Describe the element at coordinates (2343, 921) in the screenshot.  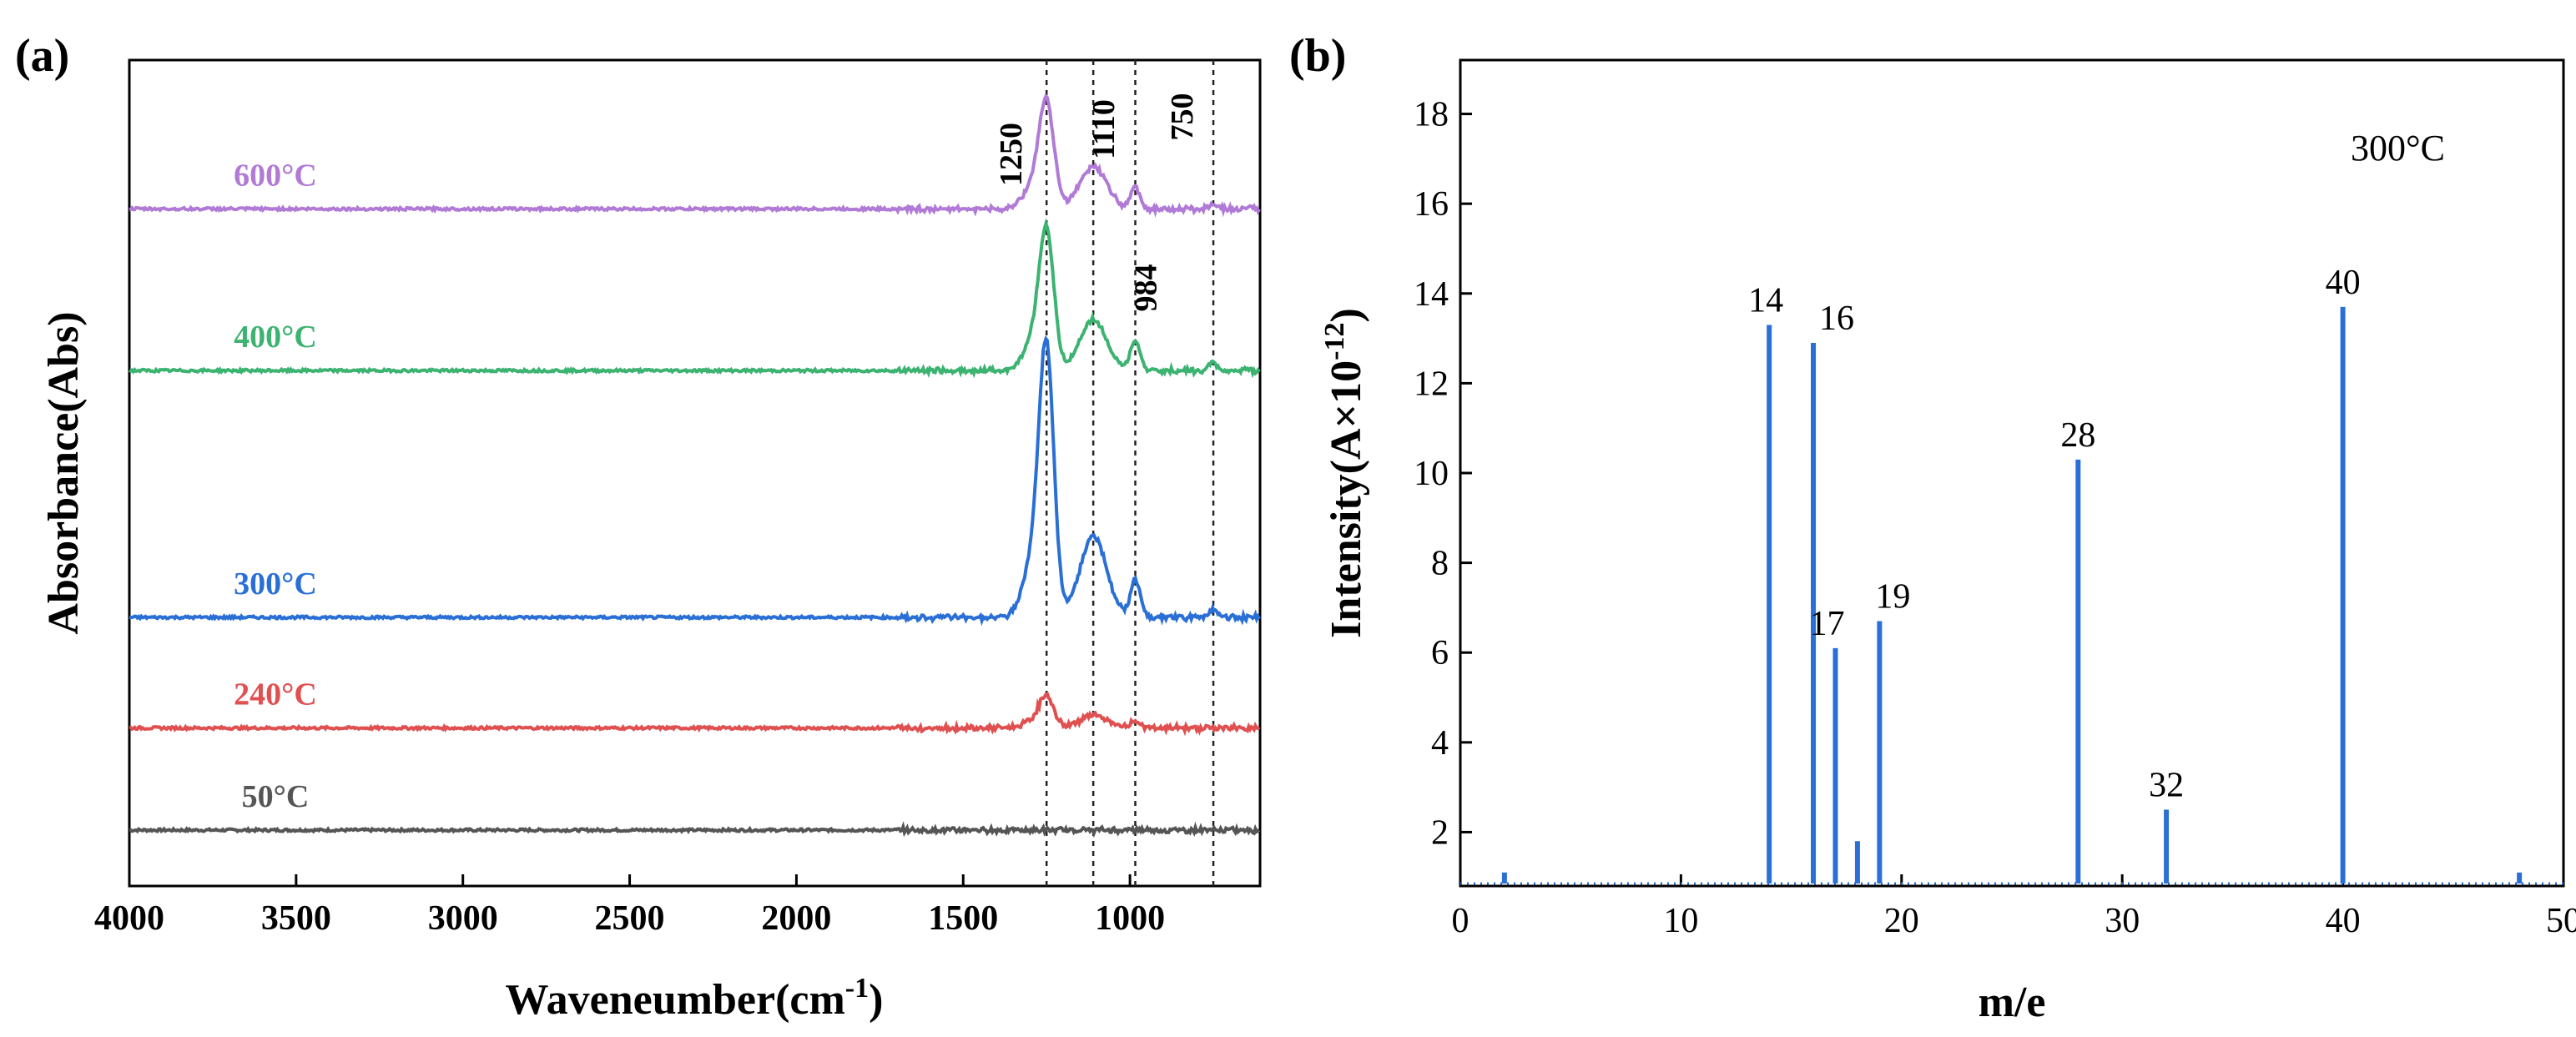
I see `x-tick-label: 40` at that location.